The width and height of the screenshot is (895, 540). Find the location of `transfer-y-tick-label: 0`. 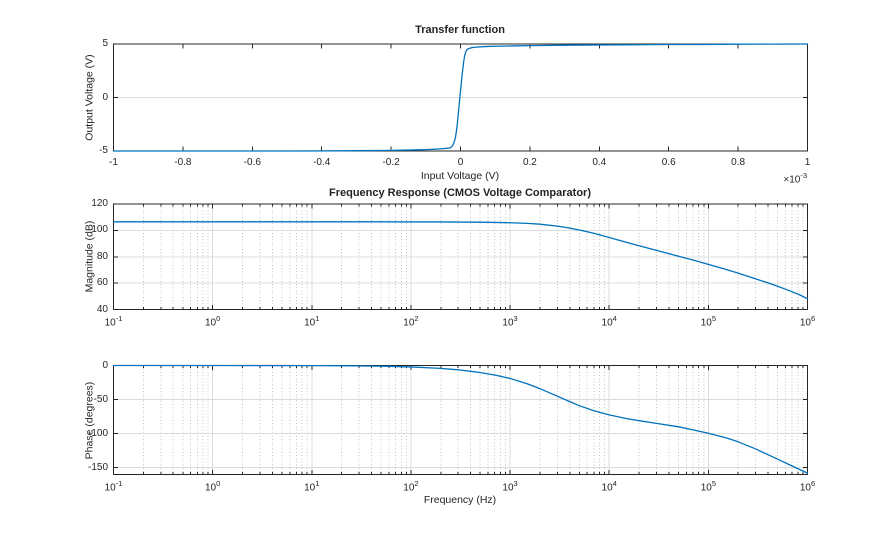

transfer-y-tick-label: 0 is located at coordinates (105, 97).